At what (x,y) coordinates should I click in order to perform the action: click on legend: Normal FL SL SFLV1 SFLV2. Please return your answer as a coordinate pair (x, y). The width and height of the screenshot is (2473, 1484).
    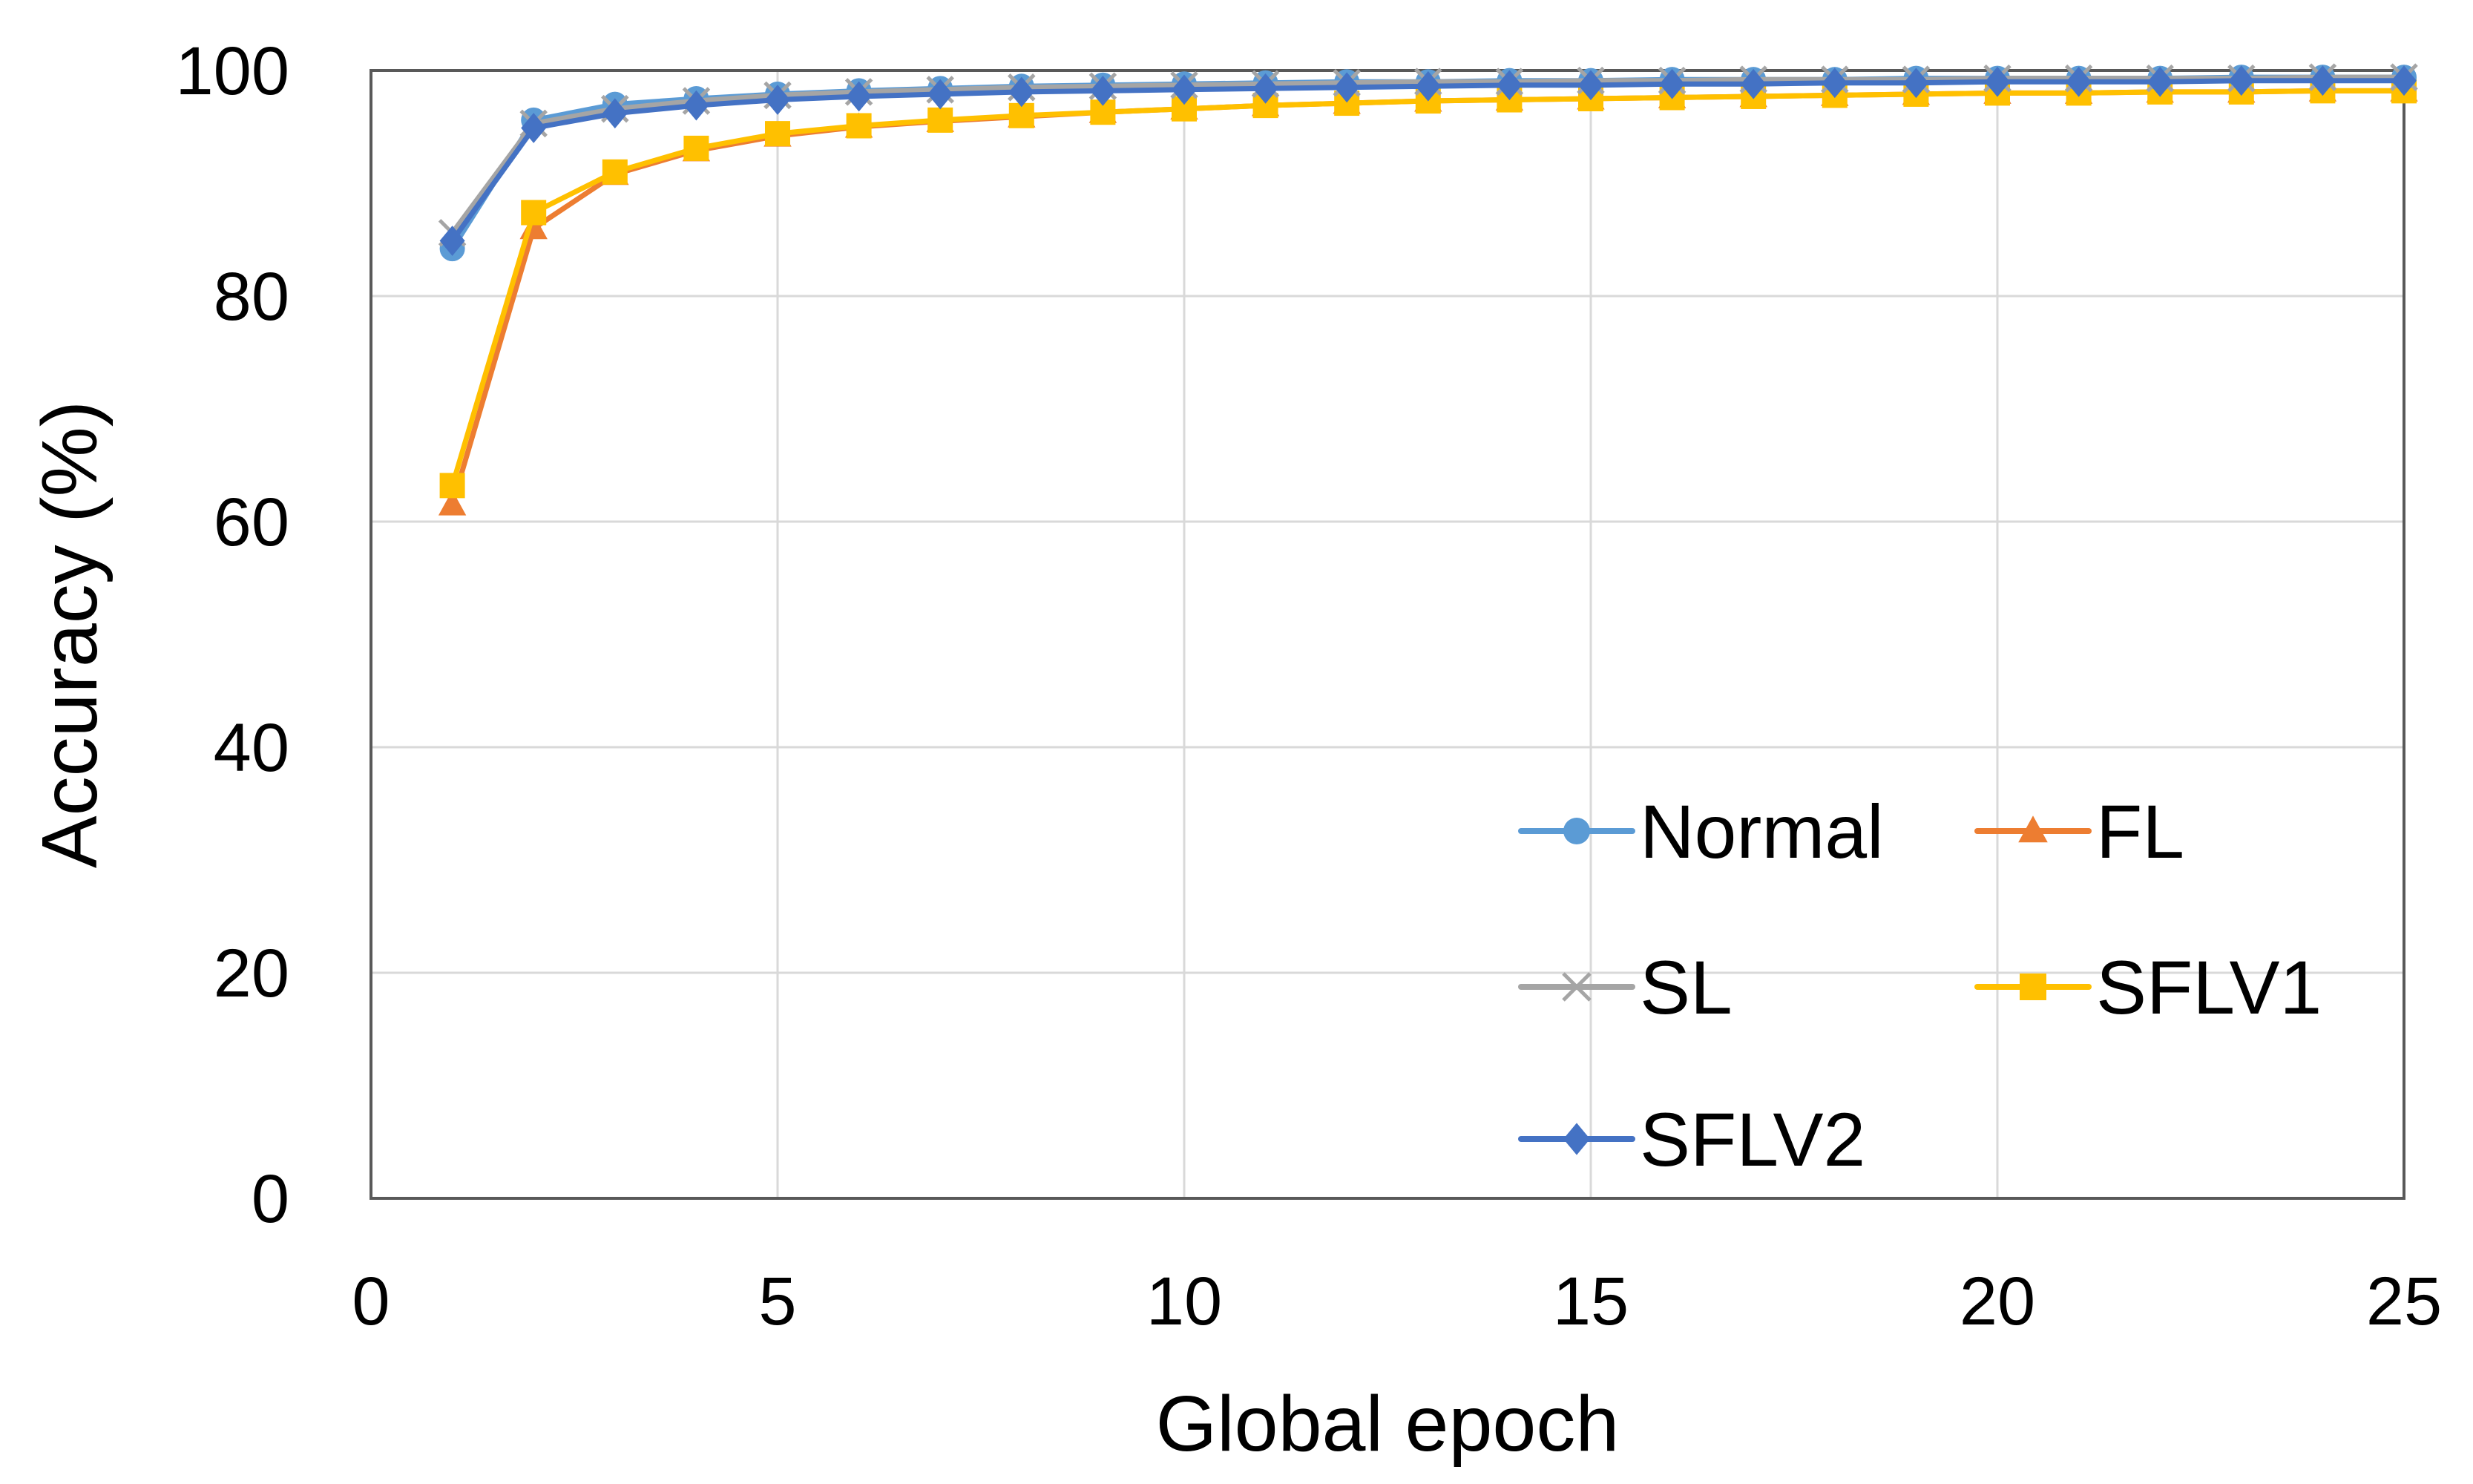
    Looking at the image, I should click on (1920, 985).